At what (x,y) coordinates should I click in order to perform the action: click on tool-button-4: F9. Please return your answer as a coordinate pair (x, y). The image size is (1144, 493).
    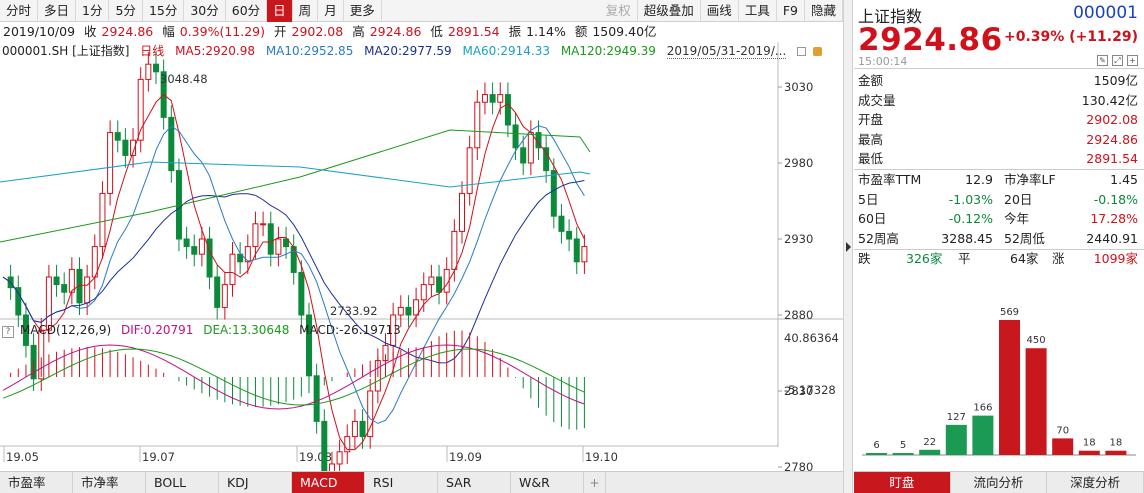
    Looking at the image, I should click on (791, 11).